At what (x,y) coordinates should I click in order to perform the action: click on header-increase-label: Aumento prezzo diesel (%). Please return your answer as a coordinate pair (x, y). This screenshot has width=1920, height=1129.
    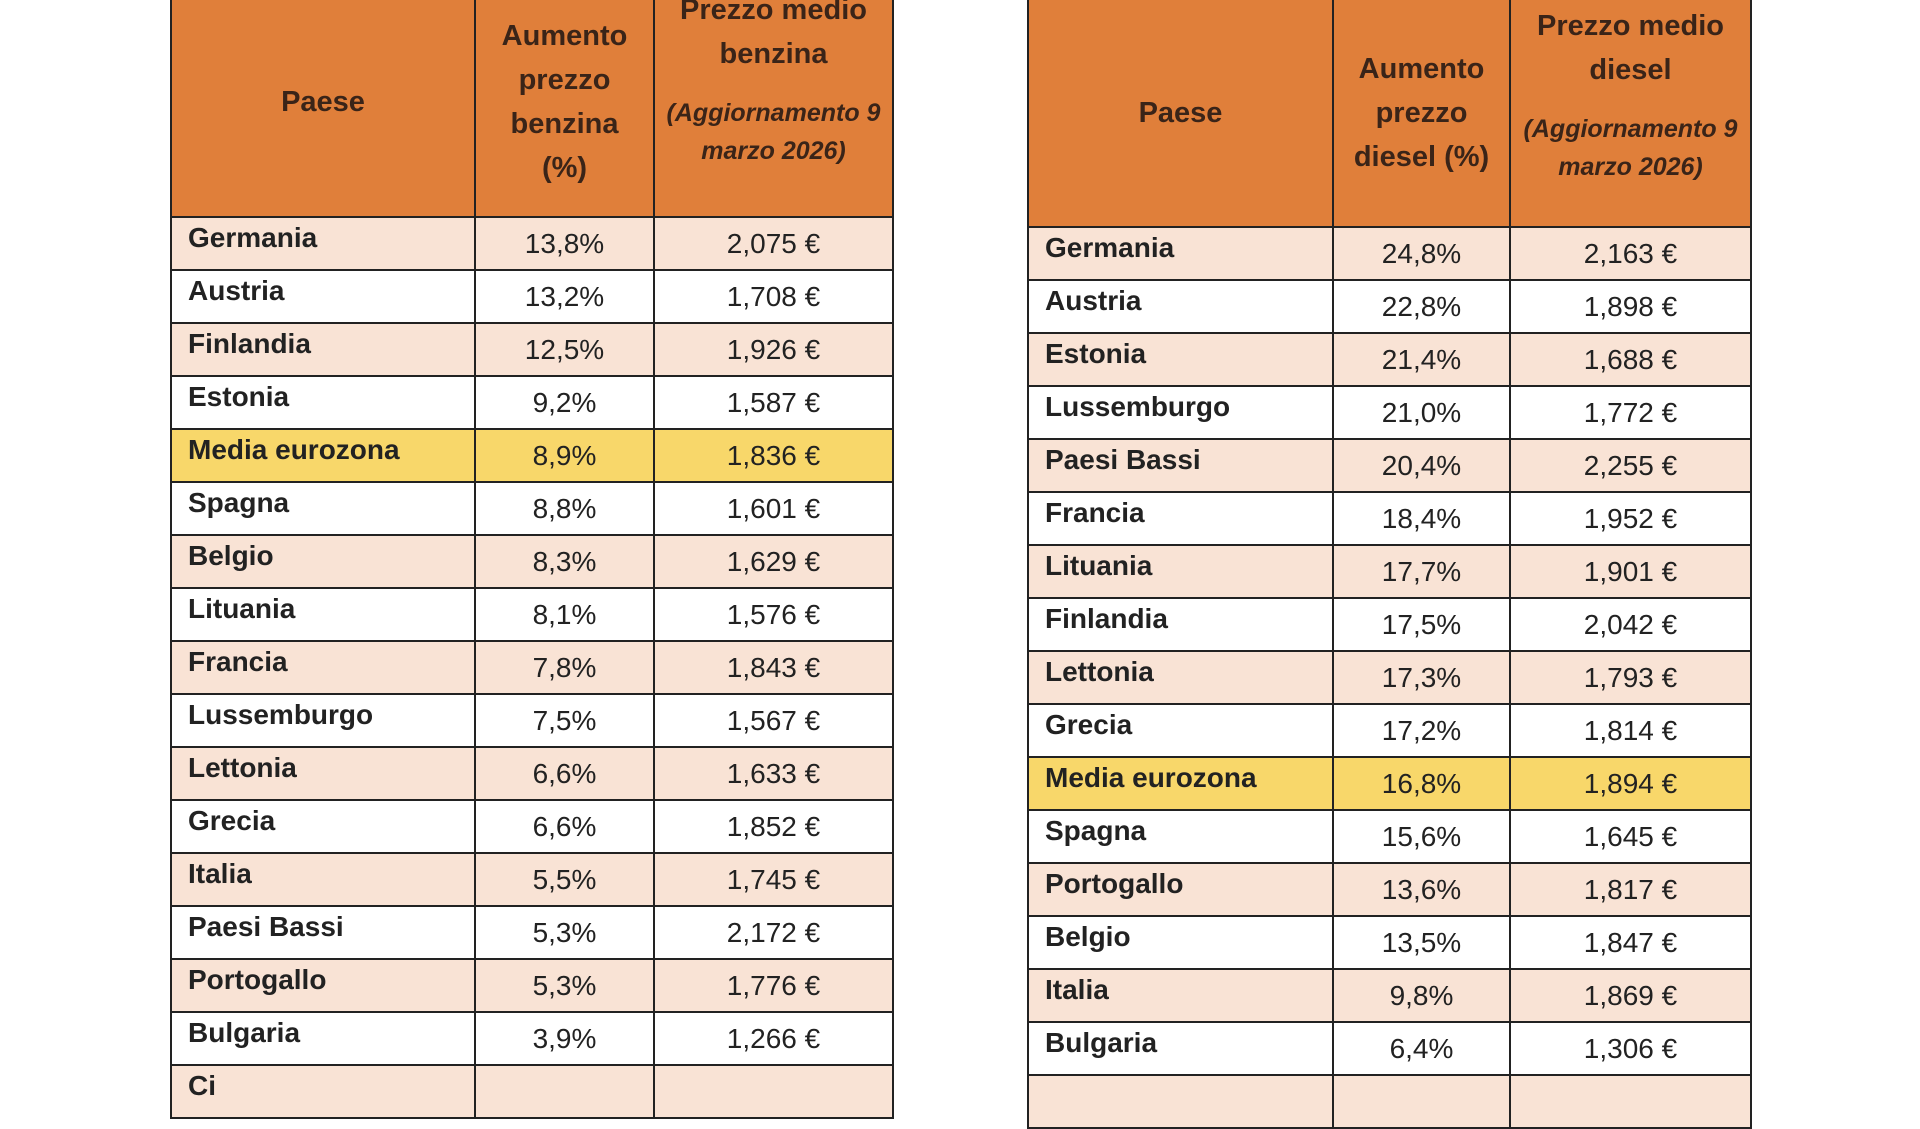
    Looking at the image, I should click on (1421, 113).